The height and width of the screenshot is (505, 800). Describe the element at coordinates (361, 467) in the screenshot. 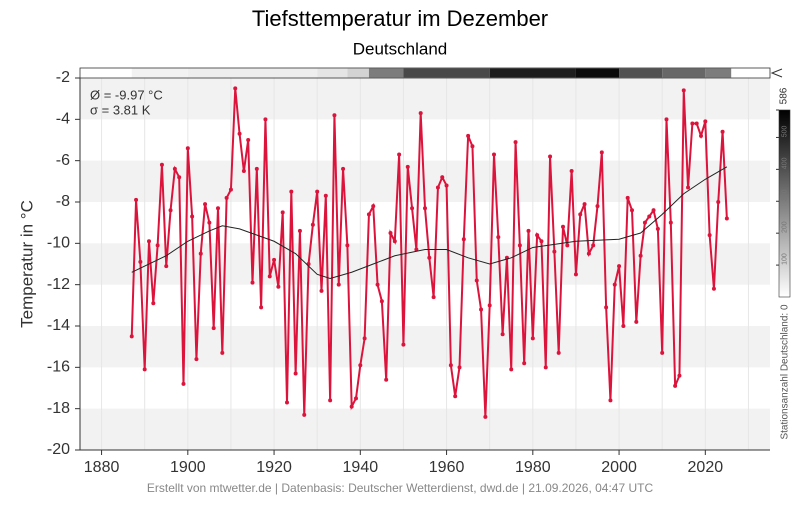

I see `x-tick-label: 1940` at that location.